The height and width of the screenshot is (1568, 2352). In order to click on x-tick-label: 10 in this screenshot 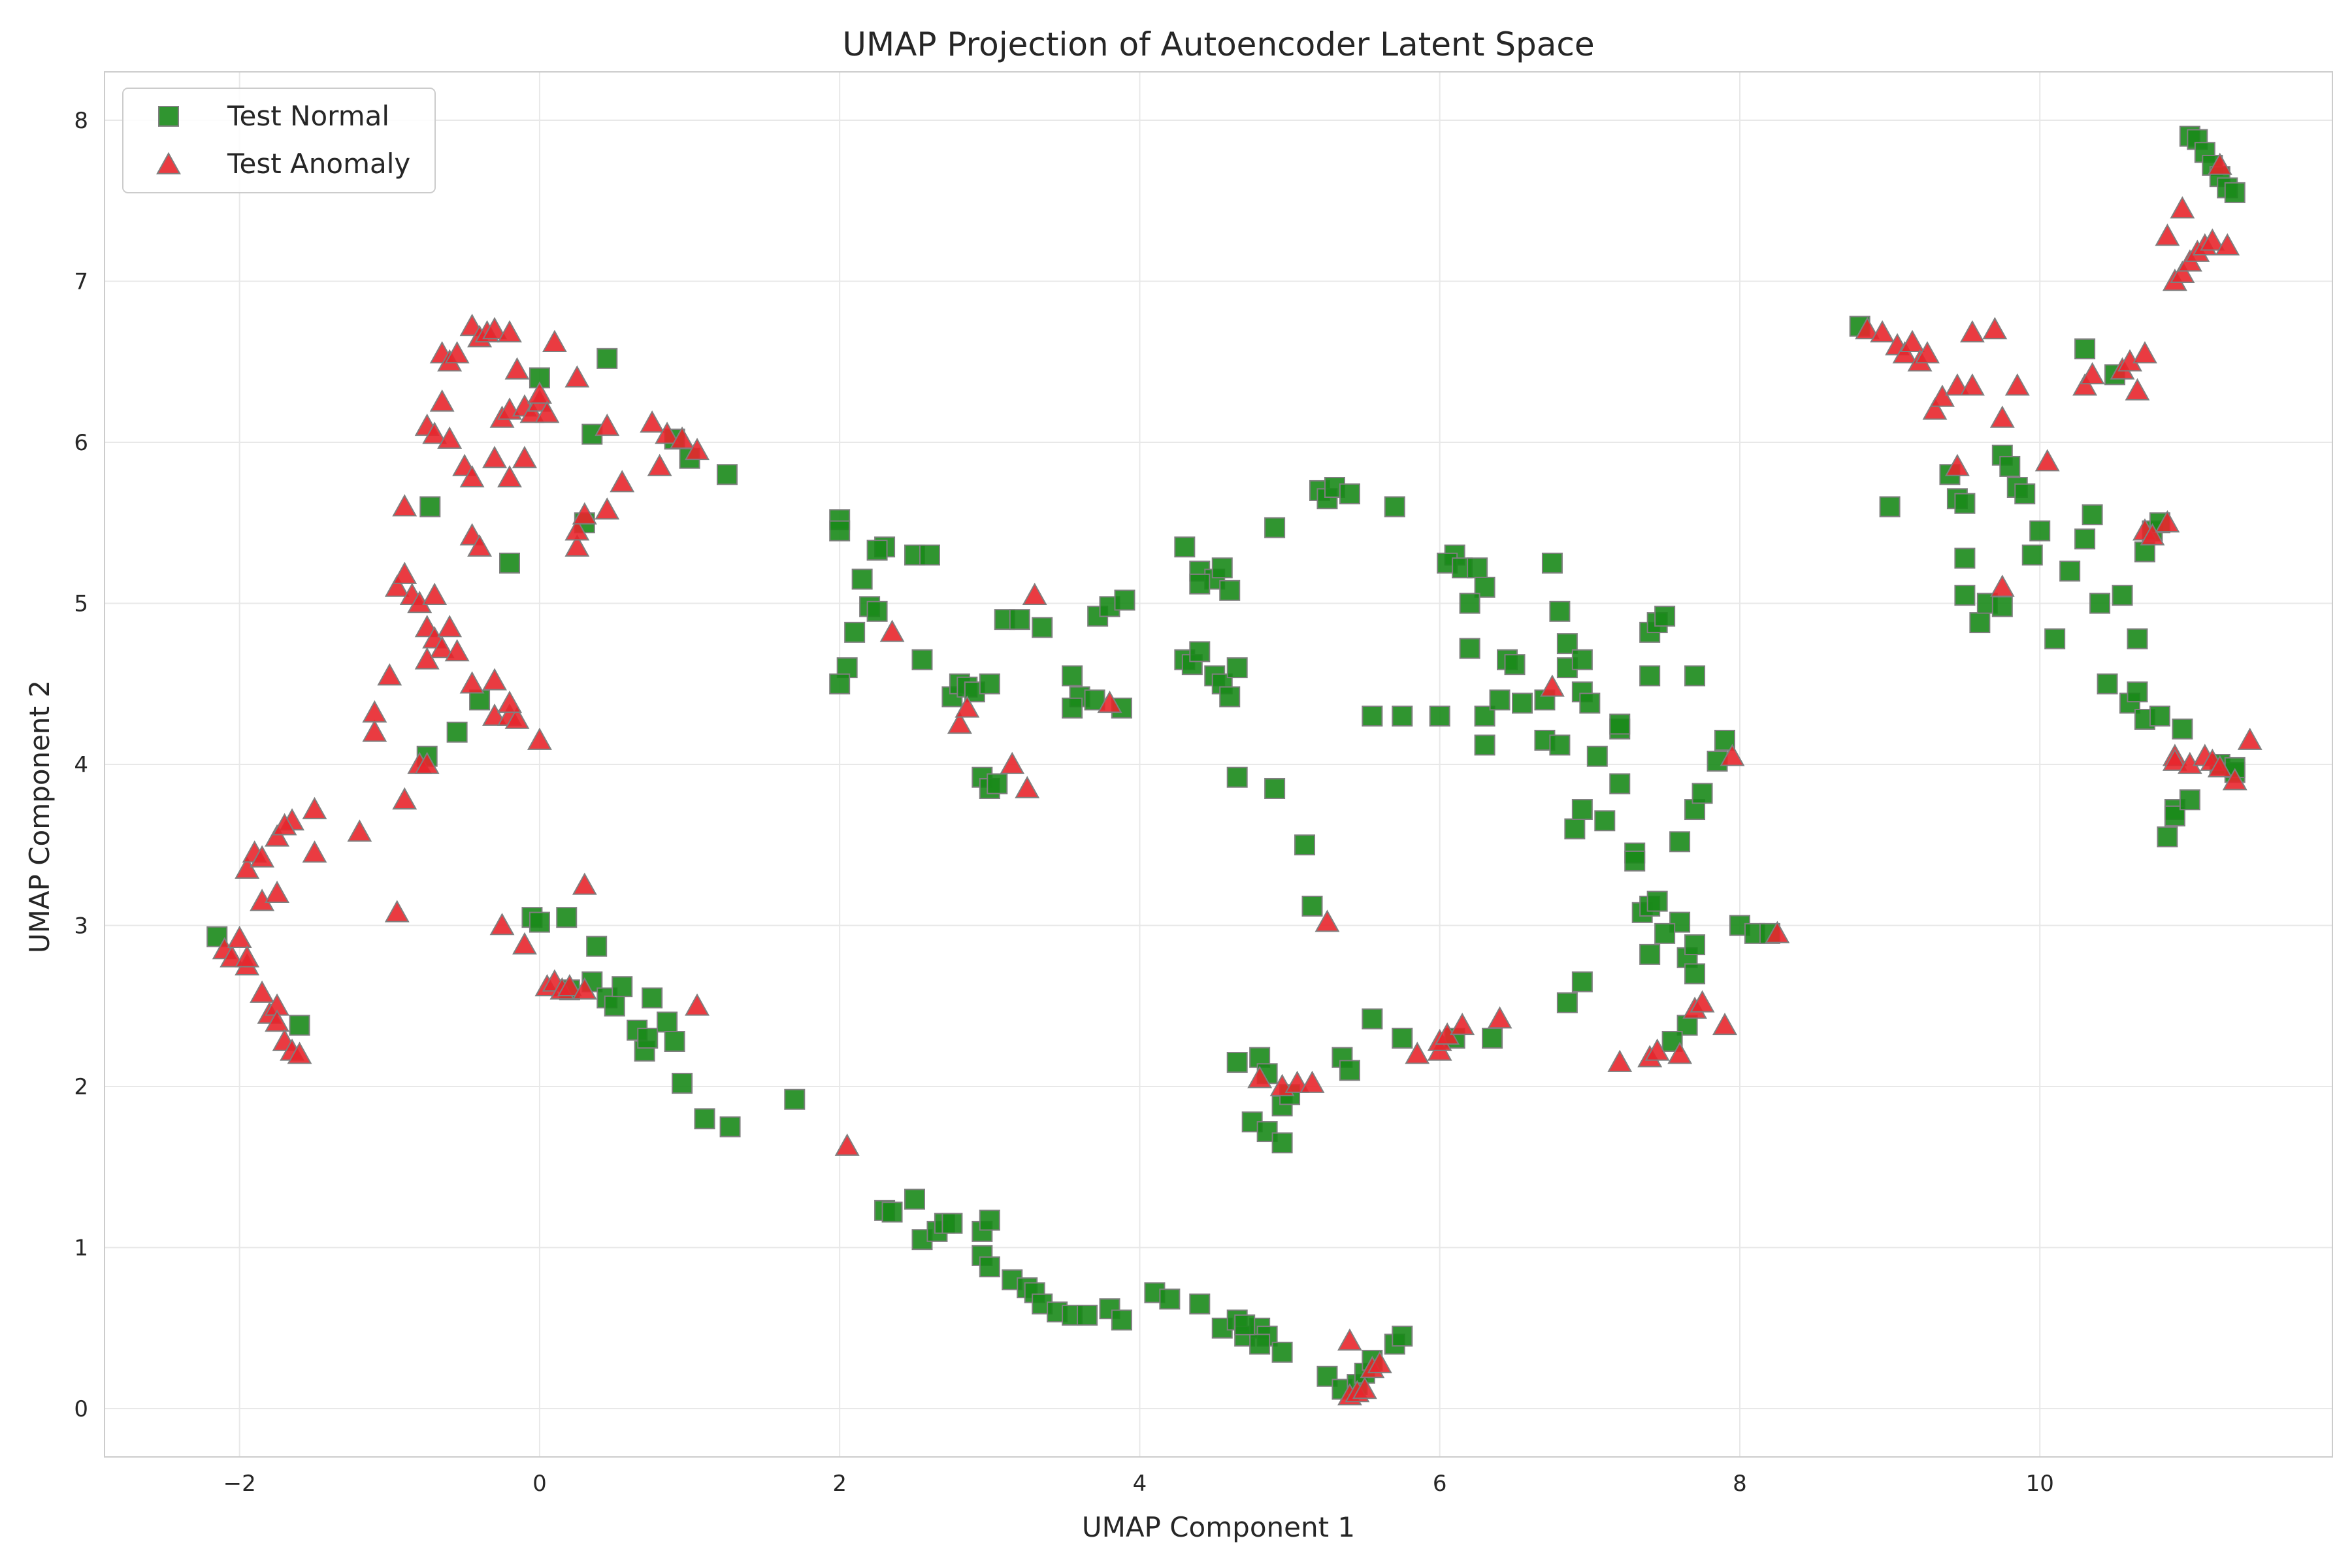, I will do `click(2040, 1484)`.